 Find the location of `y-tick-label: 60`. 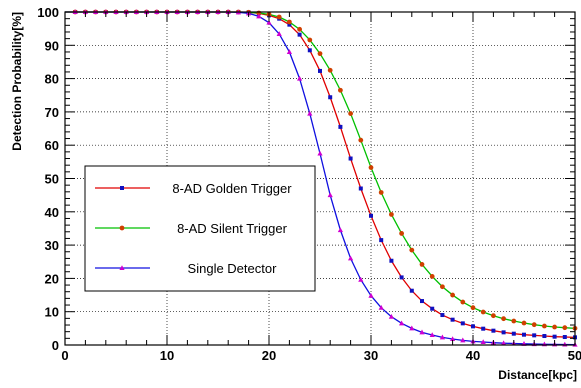

y-tick-label: 60 is located at coordinates (52, 145).